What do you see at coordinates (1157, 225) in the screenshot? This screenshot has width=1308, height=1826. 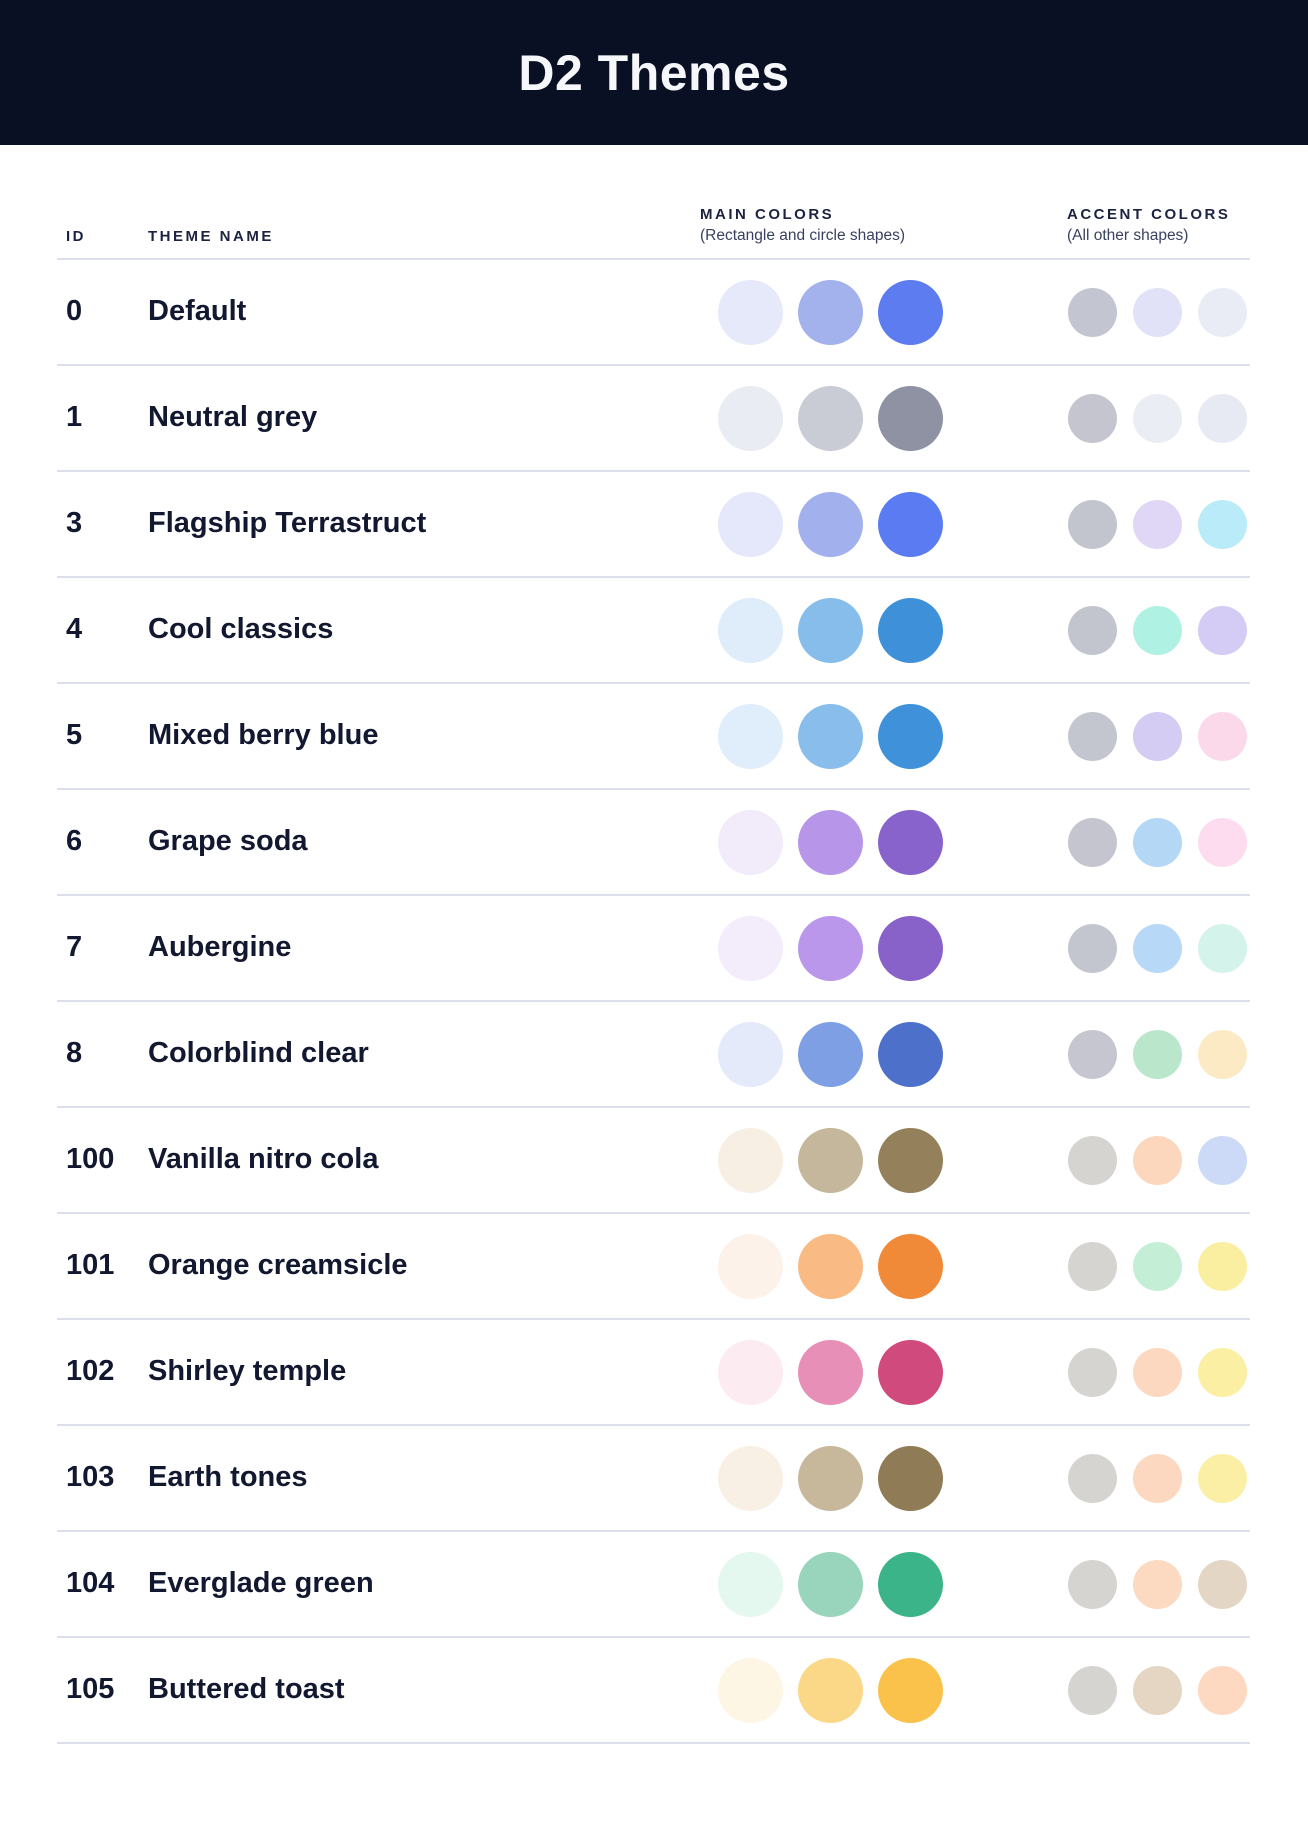 I see `column-header-accent-colors: ACCENT COLORS (All other shapes)` at bounding box center [1157, 225].